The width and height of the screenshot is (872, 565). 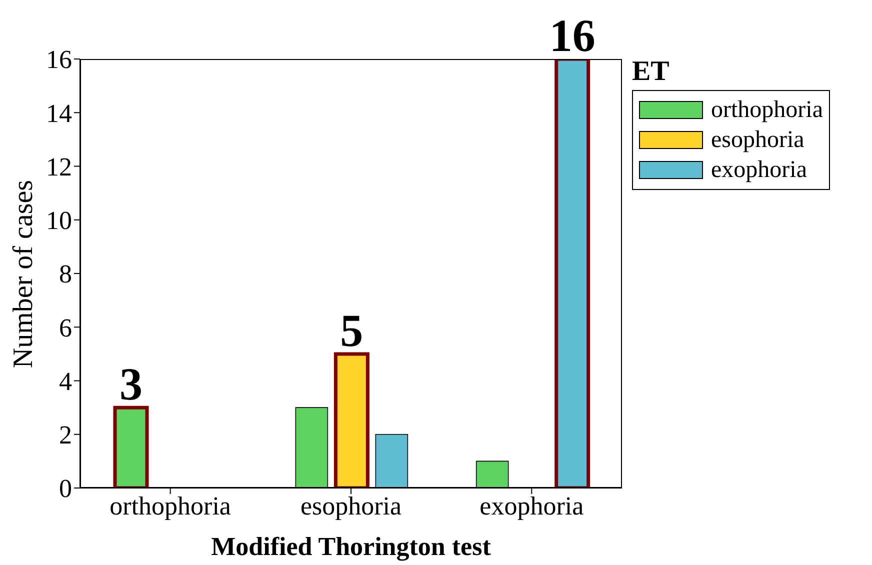 What do you see at coordinates (572, 35) in the screenshot?
I see `data-label: 16` at bounding box center [572, 35].